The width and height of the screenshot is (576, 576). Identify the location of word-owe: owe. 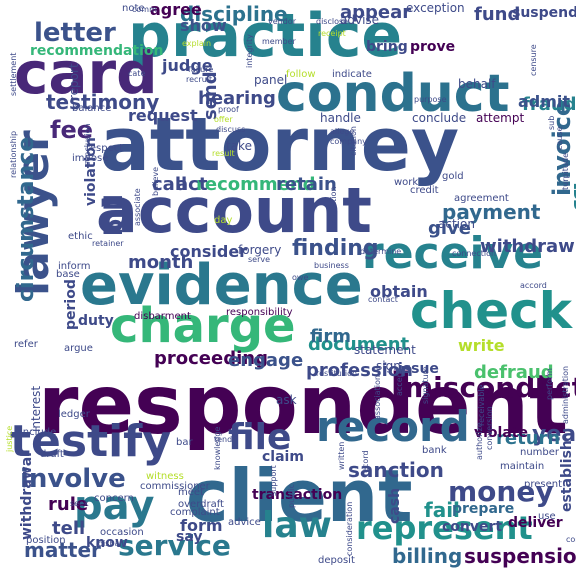
(300, 277).